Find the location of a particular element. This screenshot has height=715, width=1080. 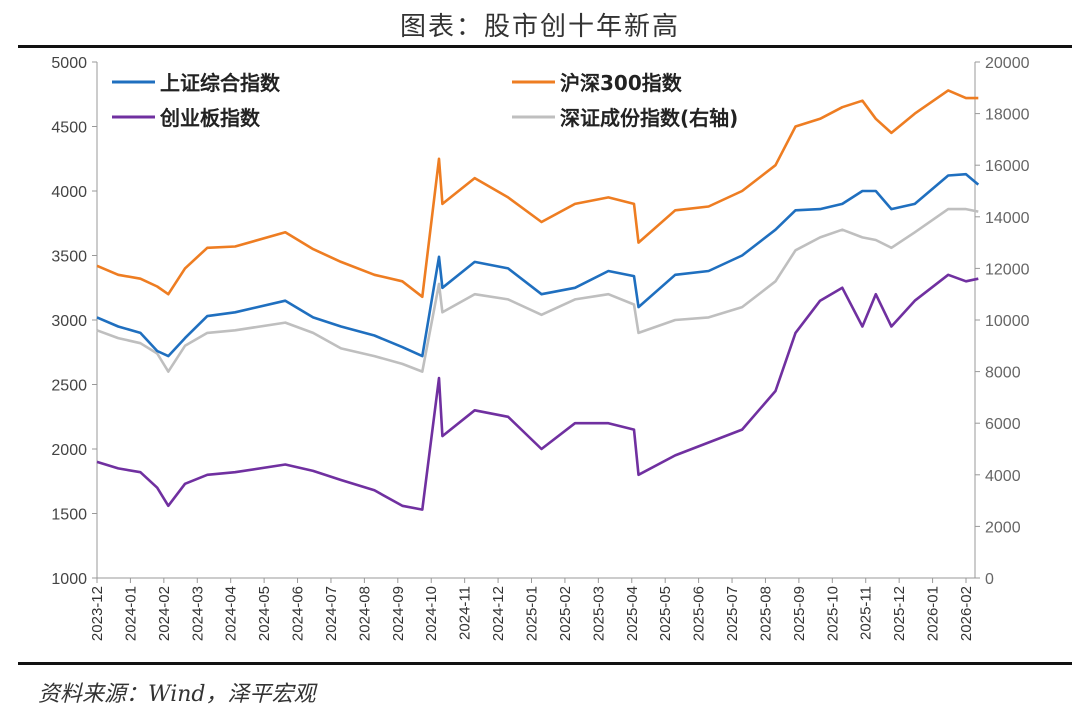

x-tick-label: 2024-02 is located at coordinates (164, 613).